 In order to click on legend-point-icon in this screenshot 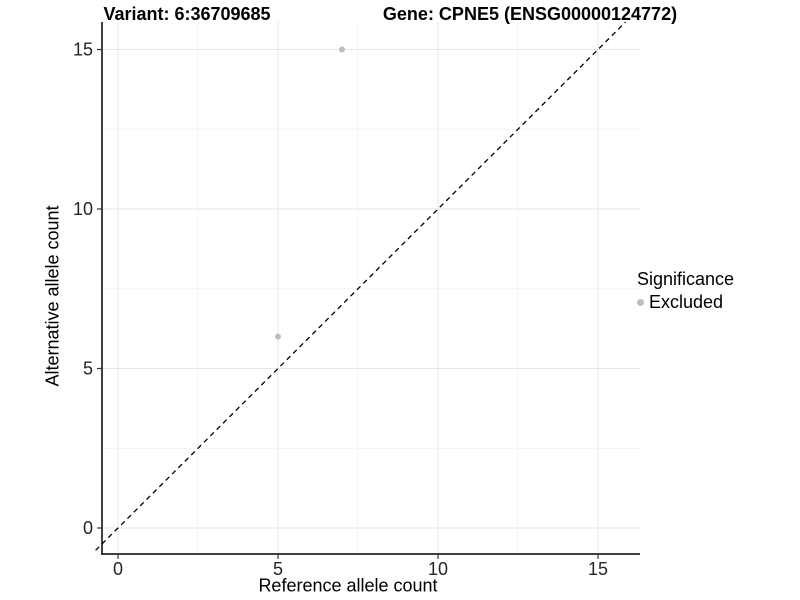, I will do `click(640, 302)`.